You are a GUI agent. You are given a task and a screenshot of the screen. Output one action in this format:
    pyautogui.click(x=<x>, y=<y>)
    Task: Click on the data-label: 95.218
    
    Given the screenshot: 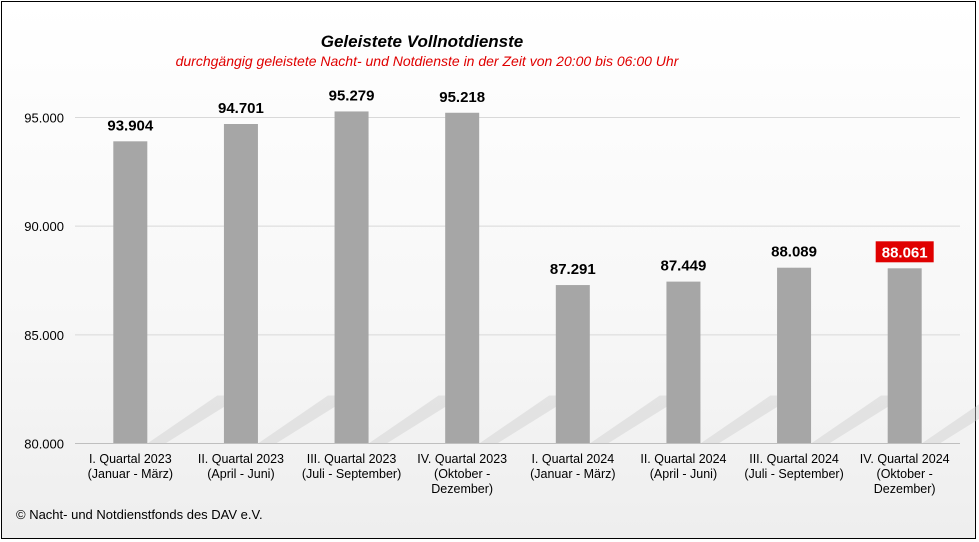 What is the action you would take?
    pyautogui.click(x=462, y=97)
    